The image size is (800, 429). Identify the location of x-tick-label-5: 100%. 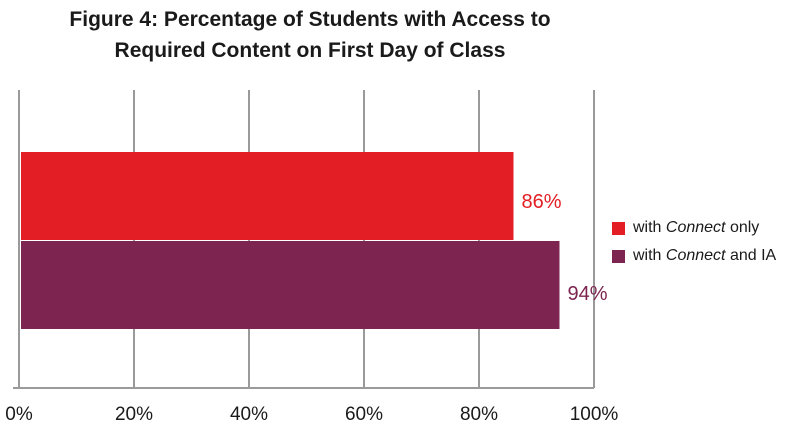
(594, 414).